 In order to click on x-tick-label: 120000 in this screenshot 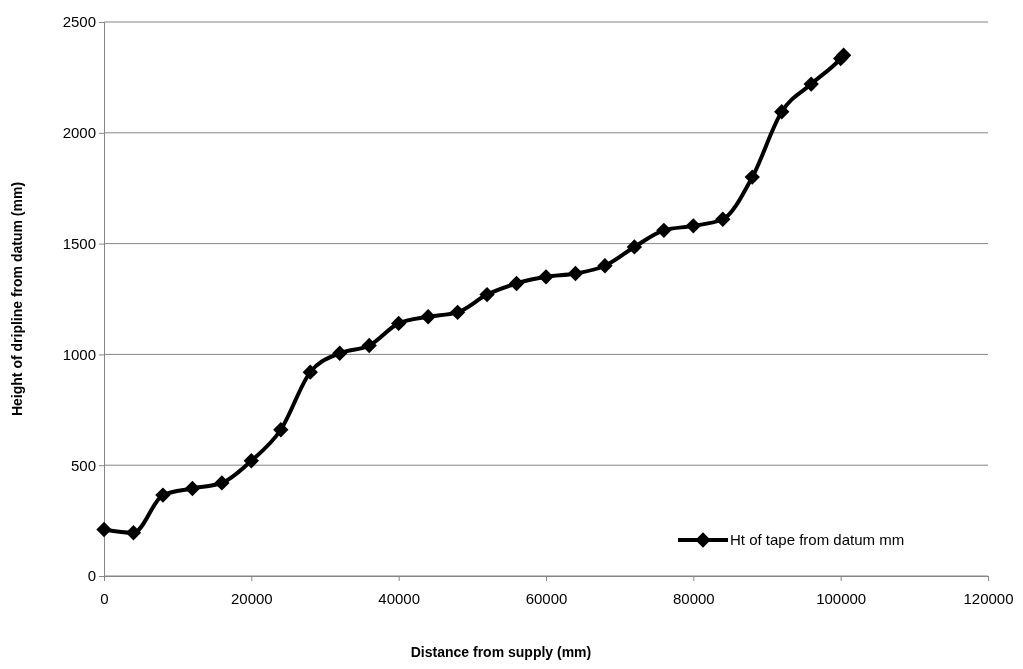, I will do `click(988, 598)`.